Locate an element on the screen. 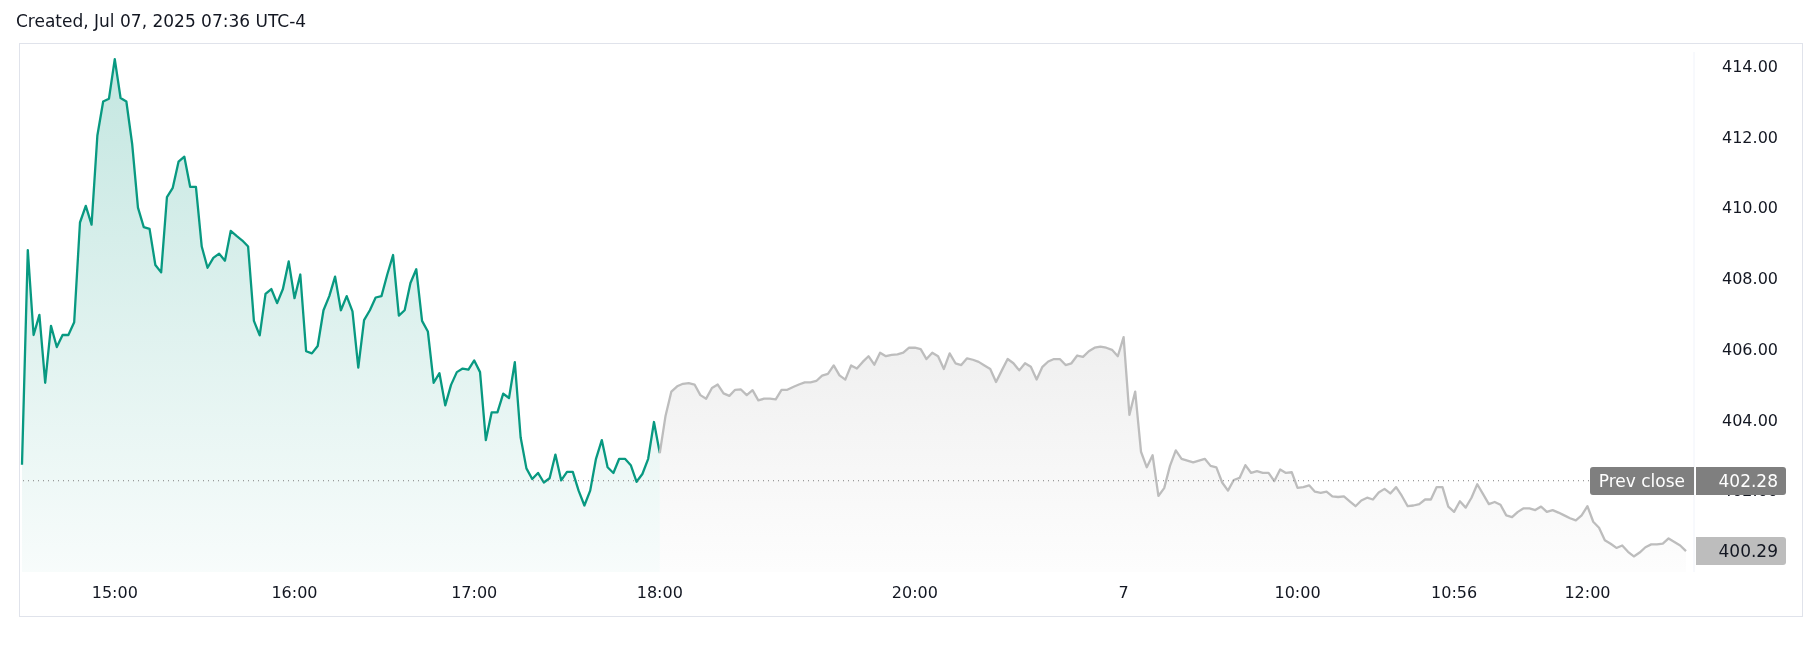  x-tick-label: 15:00 is located at coordinates (114, 592).